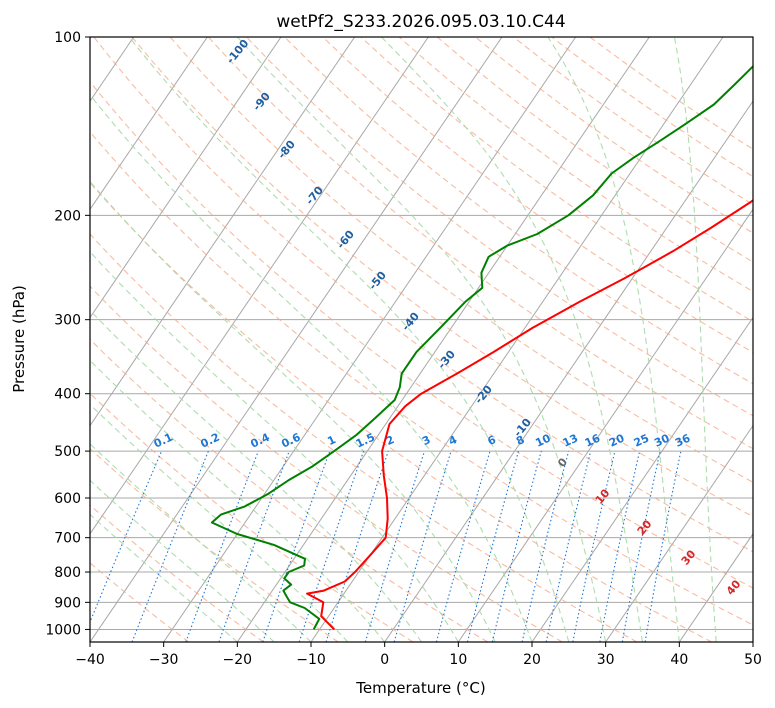 The width and height of the screenshot is (775, 708). Describe the element at coordinates (67, 539) in the screenshot. I see `y-tick-label: 700` at that location.